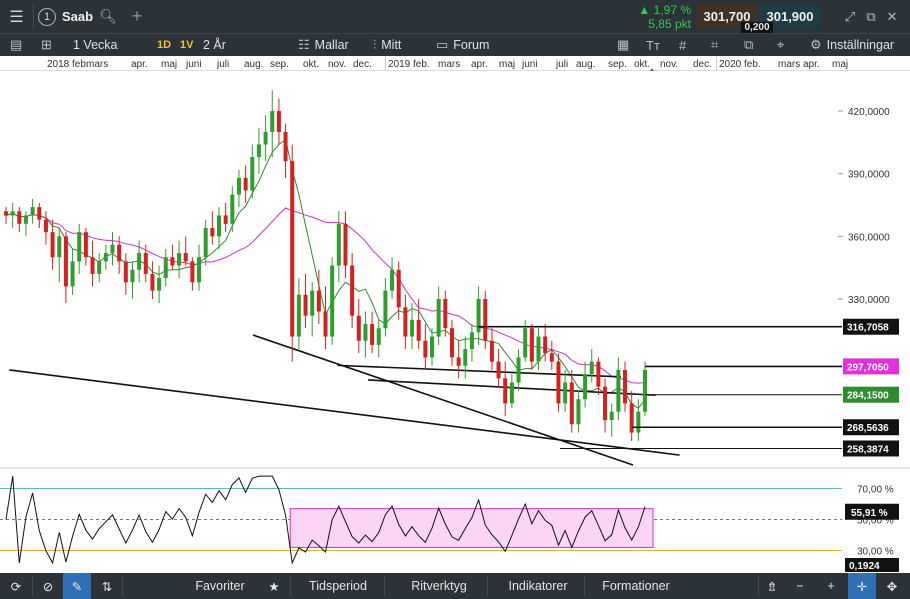  I want to click on rsi-current-box, so click(872, 511).